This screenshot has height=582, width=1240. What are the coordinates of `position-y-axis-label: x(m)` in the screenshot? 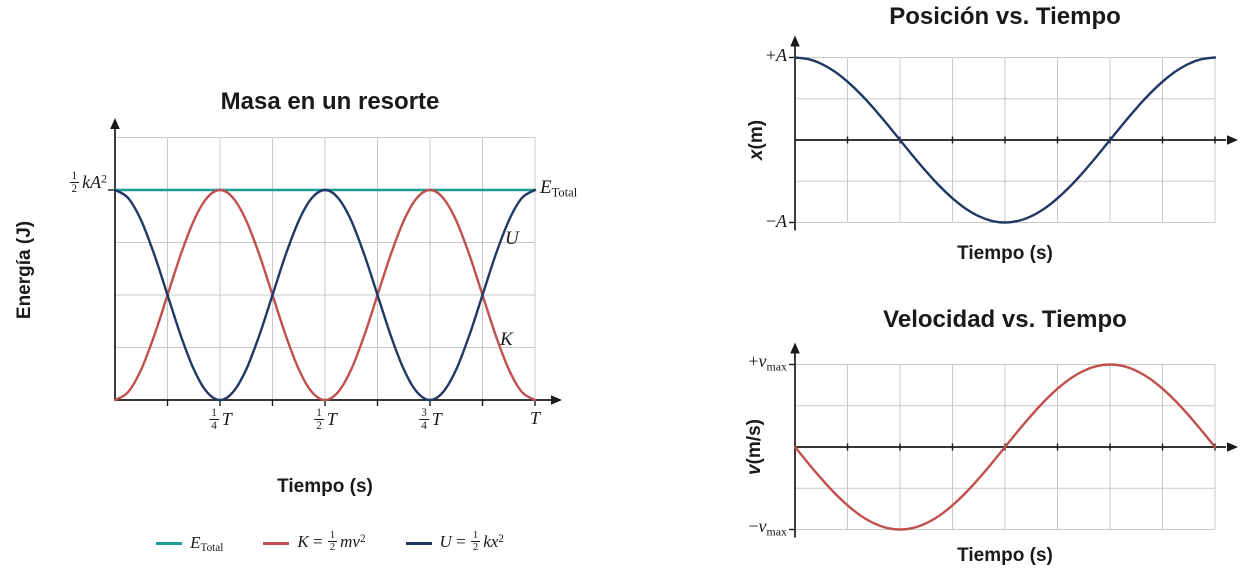 It's located at (756, 140).